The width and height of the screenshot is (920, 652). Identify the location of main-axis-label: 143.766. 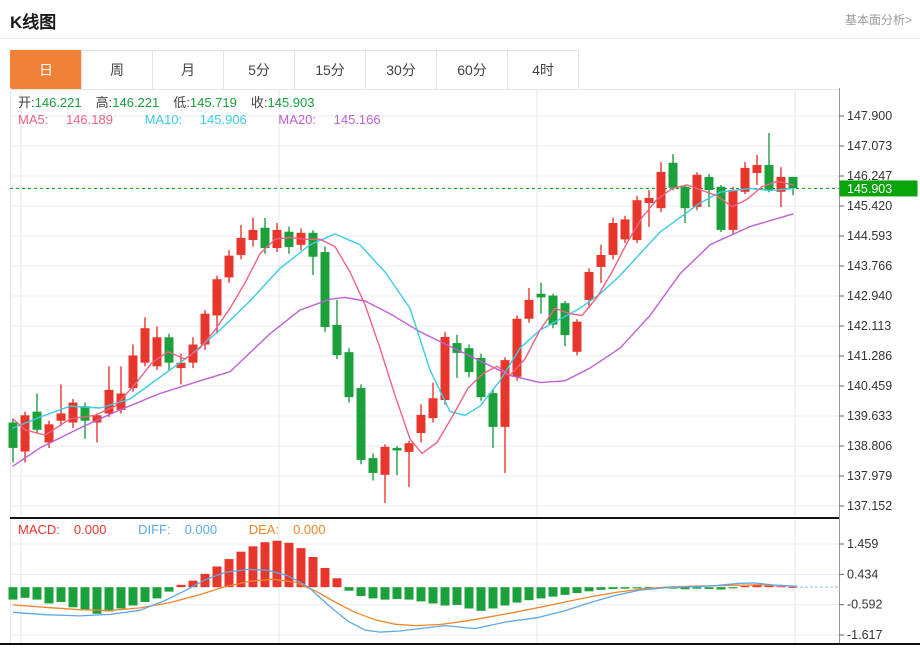
(869, 266).